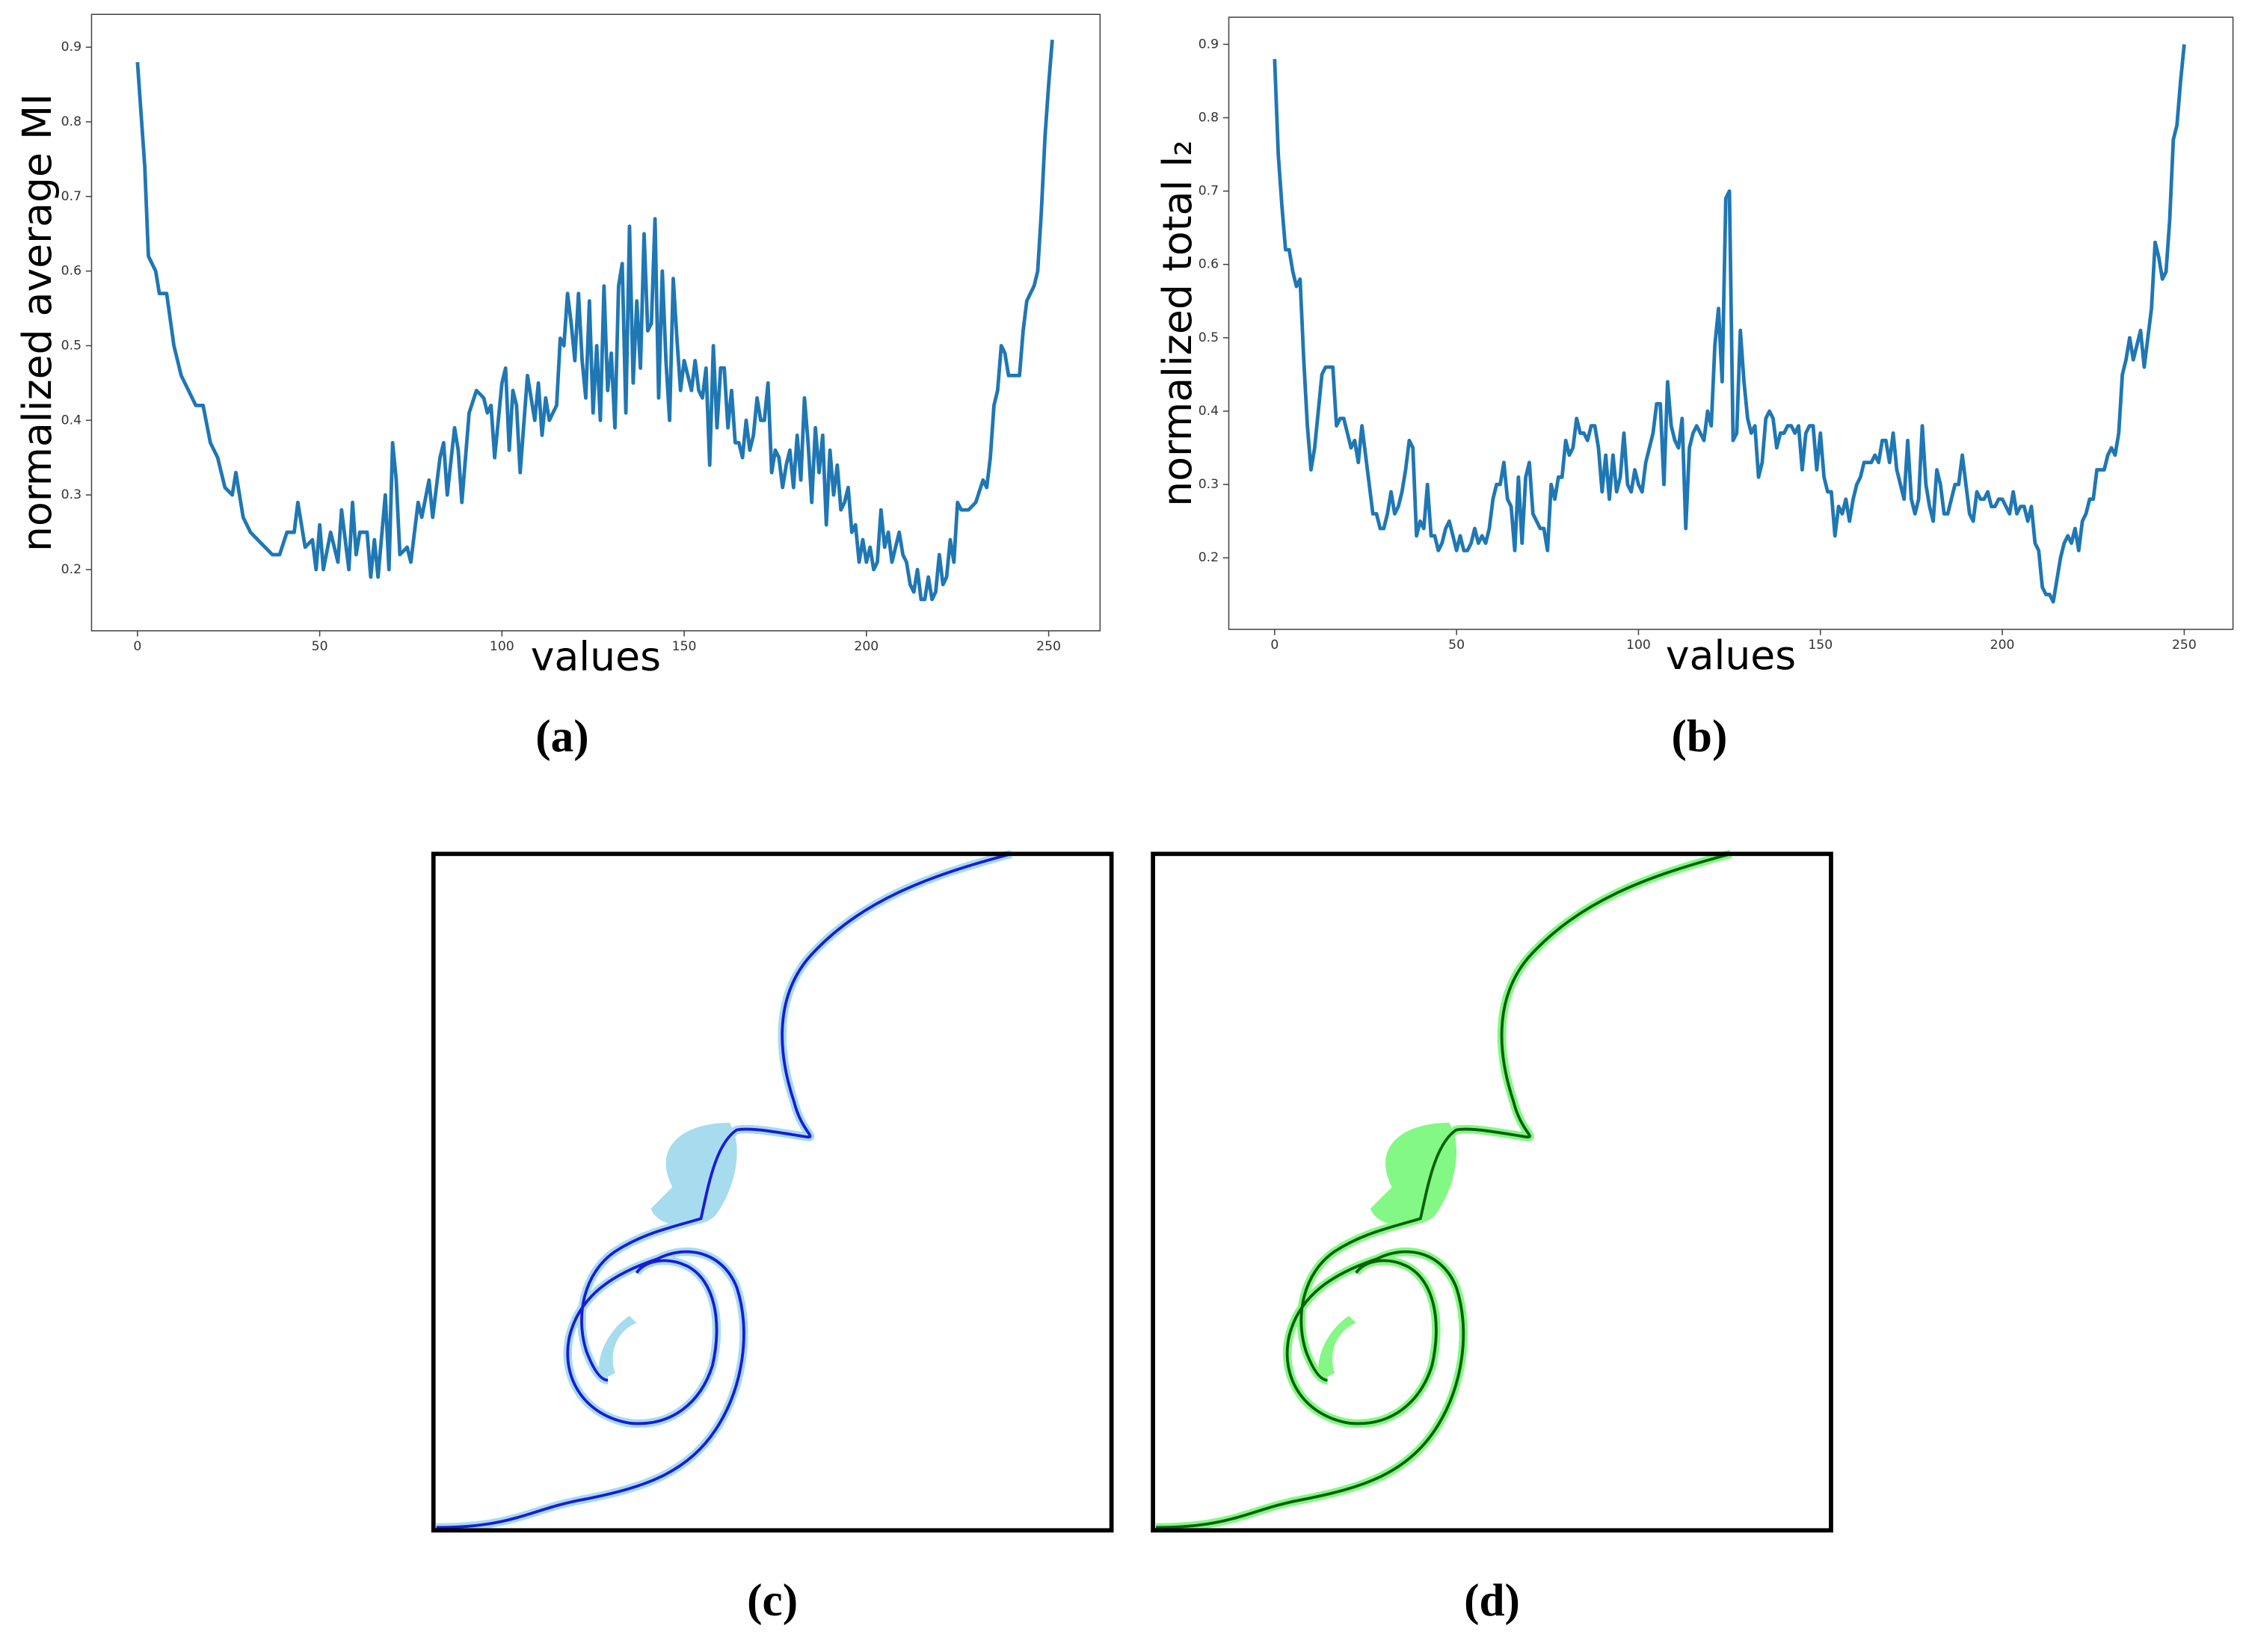 Image resolution: width=2243 pixels, height=1652 pixels. I want to click on caption: (a), so click(561, 736).